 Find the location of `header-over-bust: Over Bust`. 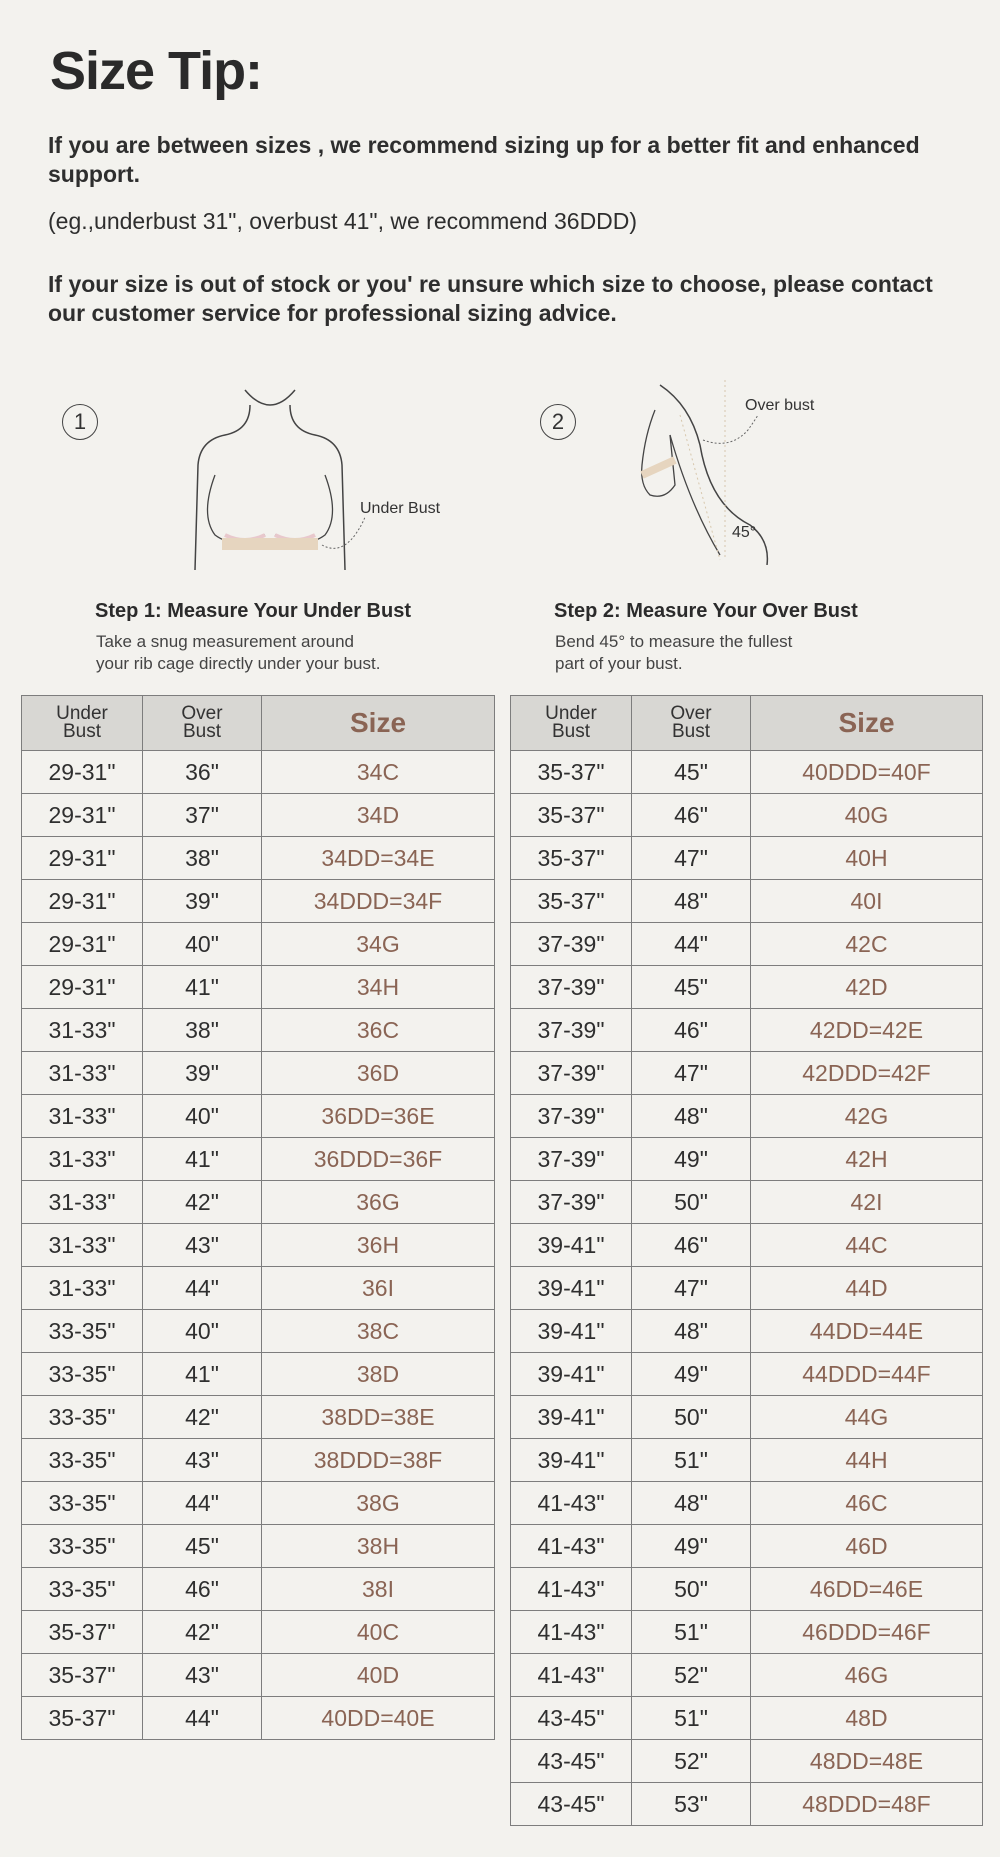

header-over-bust: Over Bust is located at coordinates (202, 723).